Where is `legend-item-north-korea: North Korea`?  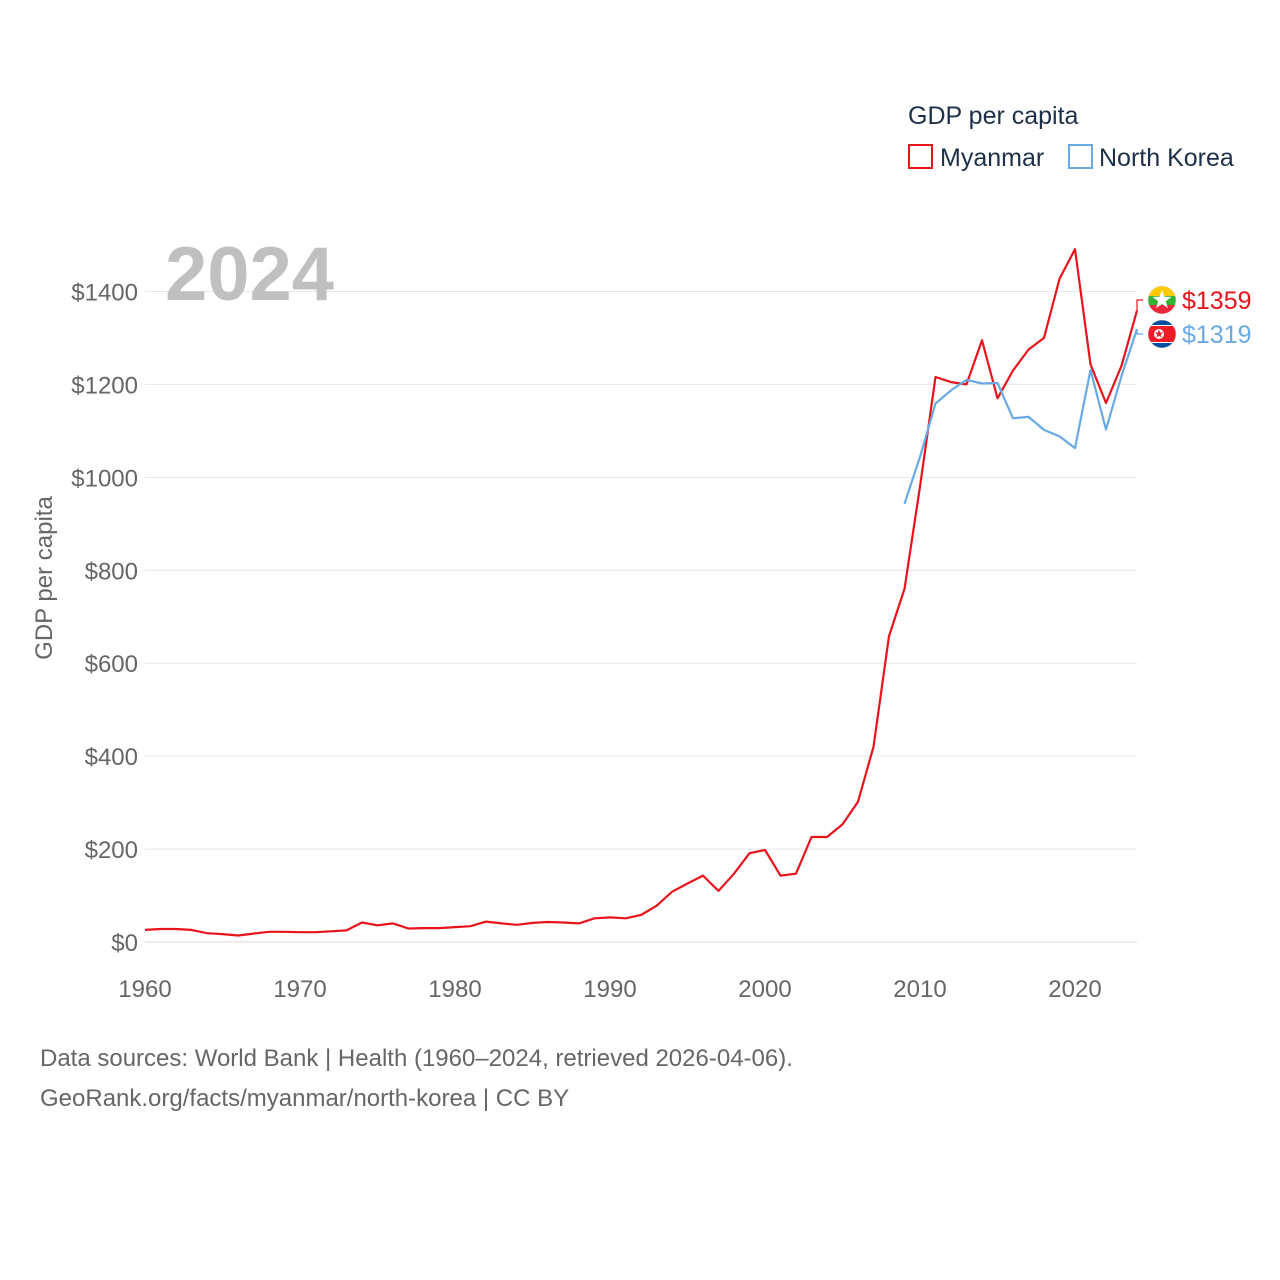
legend-item-north-korea: North Korea is located at coordinates (1151, 158).